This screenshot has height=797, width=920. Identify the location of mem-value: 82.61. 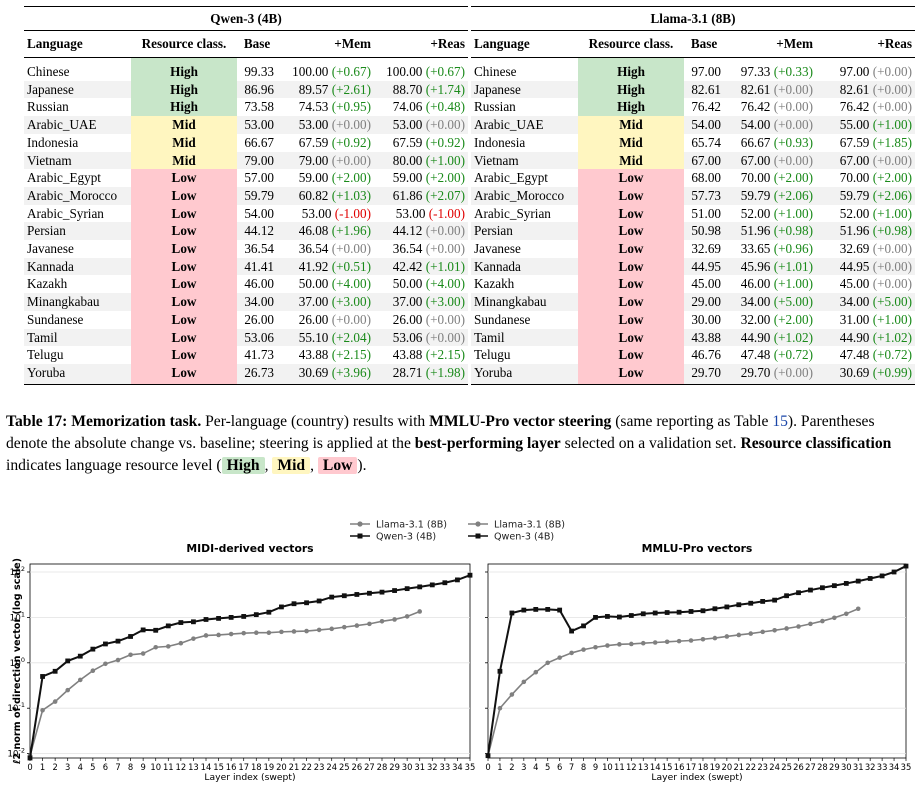
(757, 89).